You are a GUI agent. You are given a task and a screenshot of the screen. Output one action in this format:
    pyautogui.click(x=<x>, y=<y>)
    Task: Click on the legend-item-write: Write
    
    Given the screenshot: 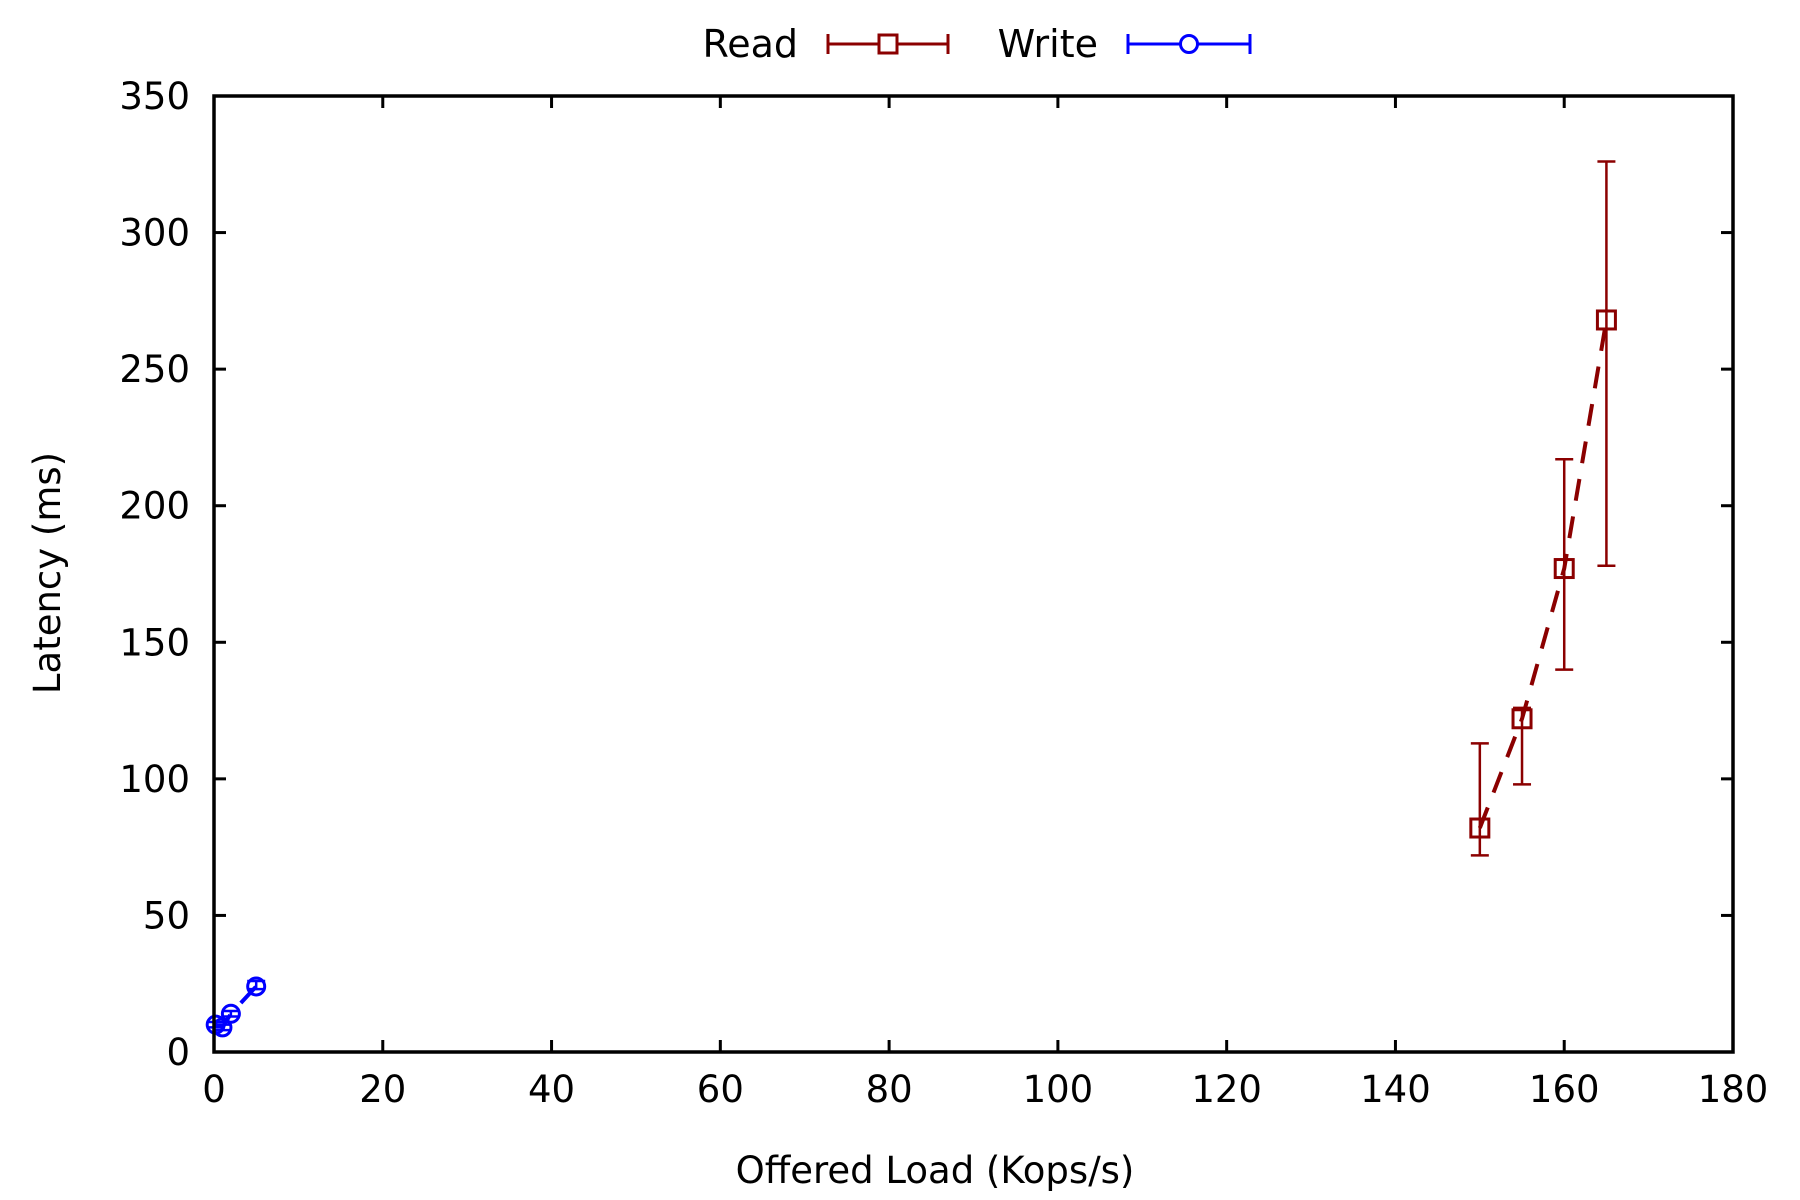 What is the action you would take?
    pyautogui.click(x=1125, y=44)
    